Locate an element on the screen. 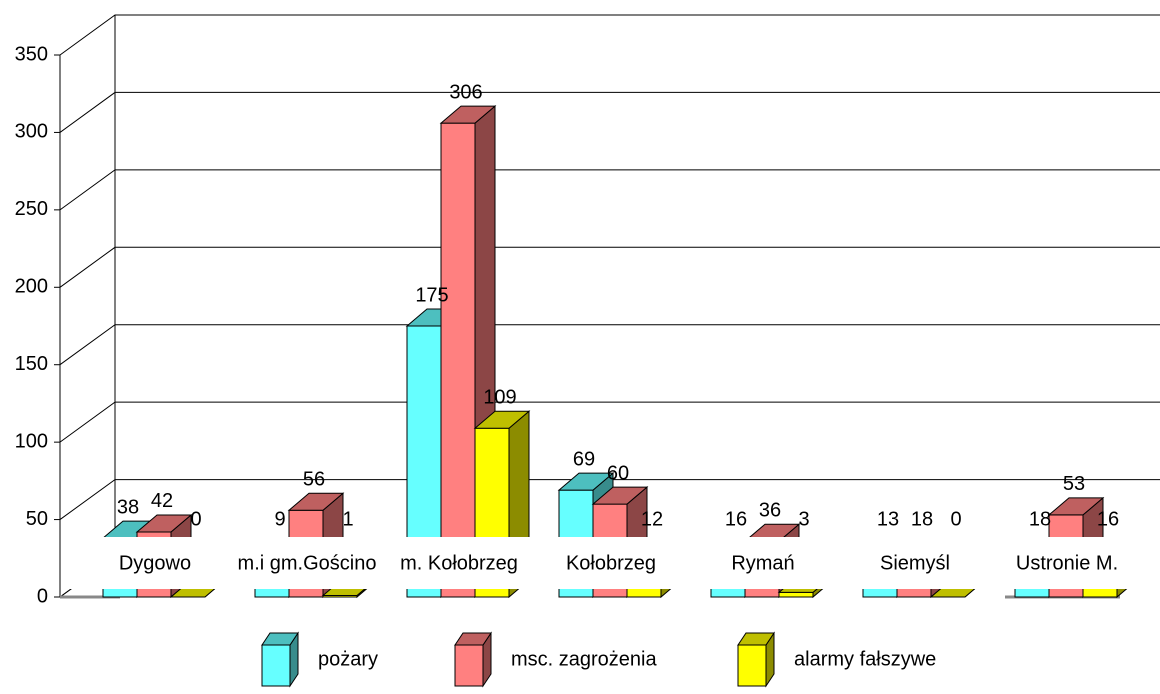 The width and height of the screenshot is (1160, 694). legend-label: msc. zagrożenia is located at coordinates (584, 659).